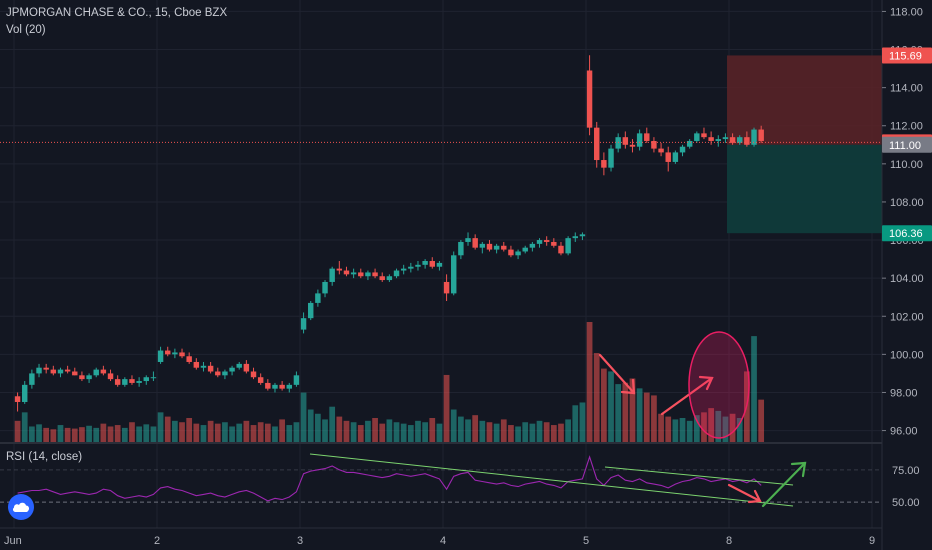 Image resolution: width=932 pixels, height=550 pixels. I want to click on price-tick-label: 110.00, so click(906, 165).